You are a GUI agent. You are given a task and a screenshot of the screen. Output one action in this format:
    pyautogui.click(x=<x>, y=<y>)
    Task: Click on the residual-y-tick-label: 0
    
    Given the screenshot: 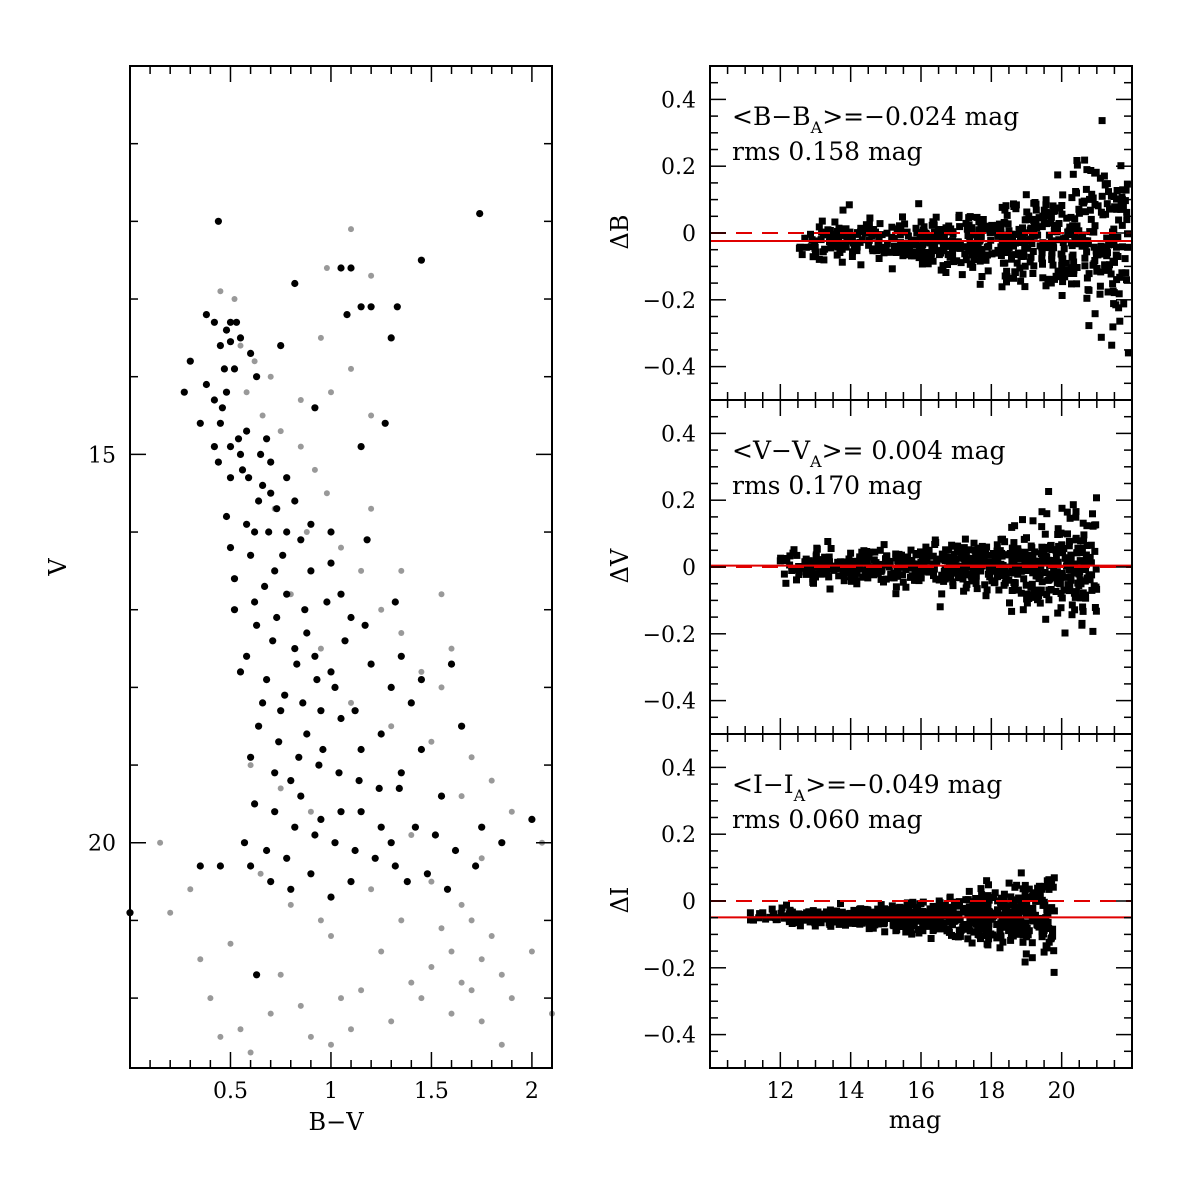 What is the action you would take?
    pyautogui.click(x=689, y=234)
    